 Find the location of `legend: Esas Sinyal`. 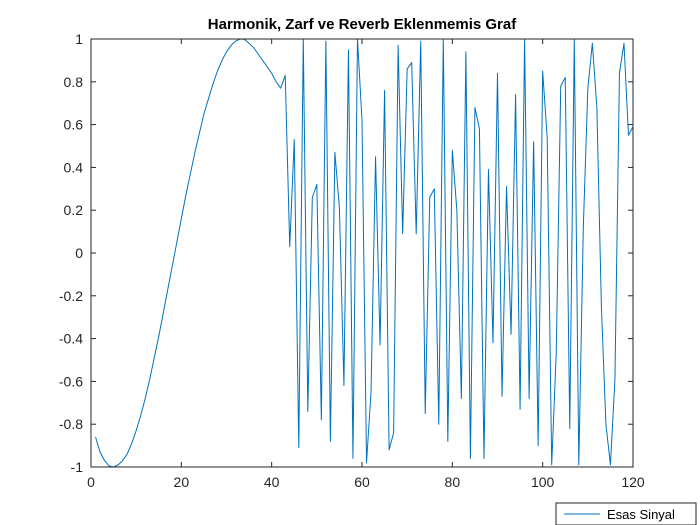

legend: Esas Sinyal is located at coordinates (626, 513).